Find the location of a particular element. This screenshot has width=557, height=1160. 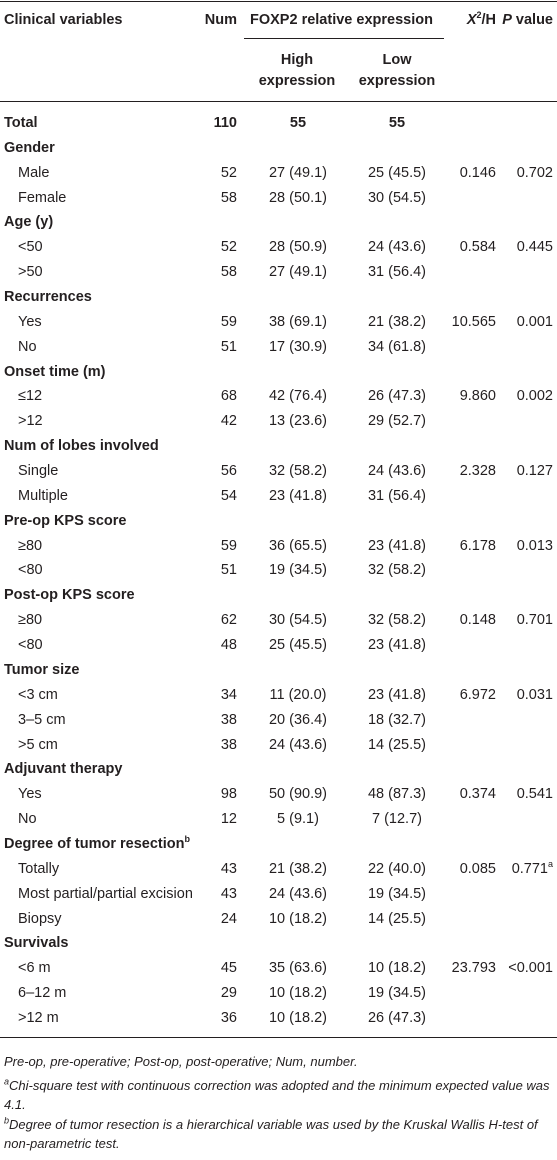

item-label: 3–5 cm is located at coordinates (42, 719).